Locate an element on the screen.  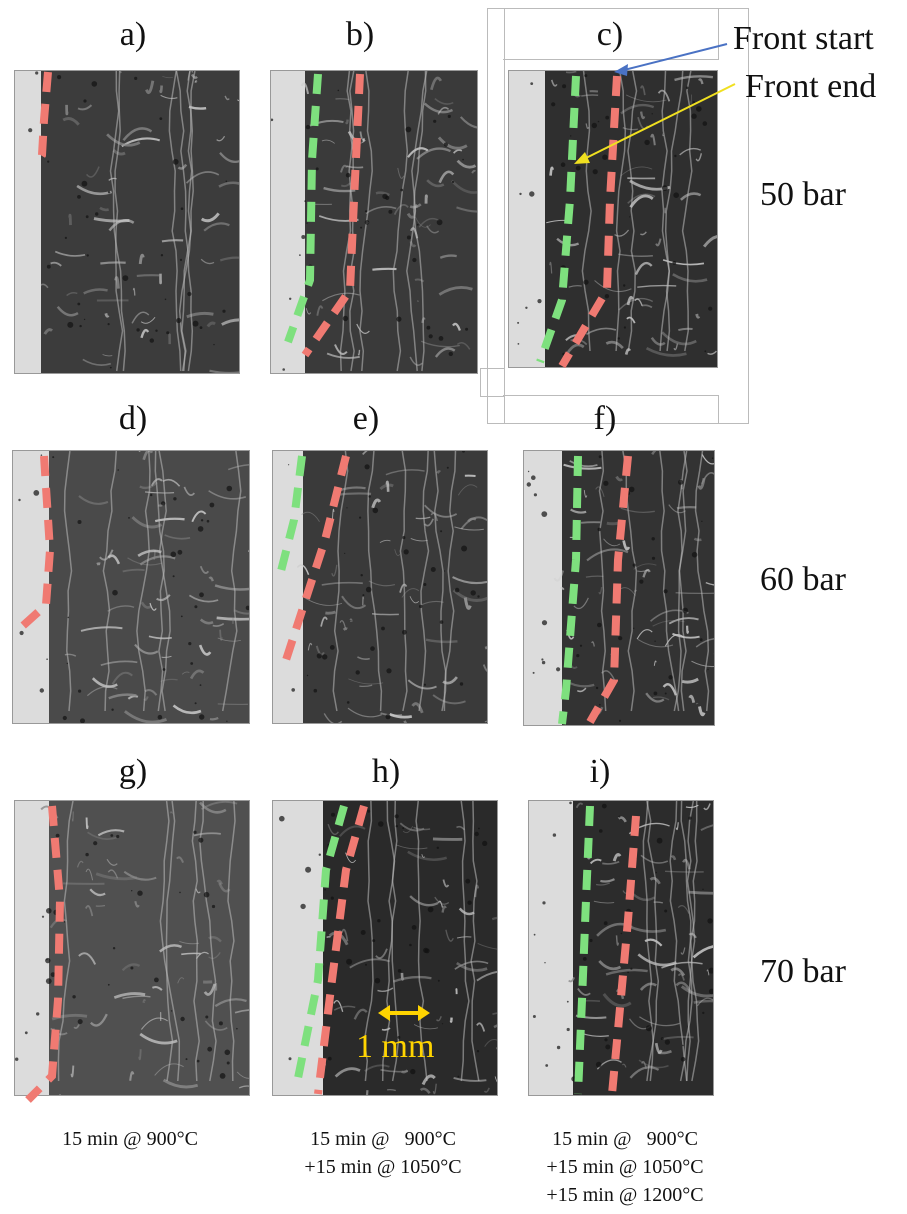
micrograph-e is located at coordinates (380, 587).